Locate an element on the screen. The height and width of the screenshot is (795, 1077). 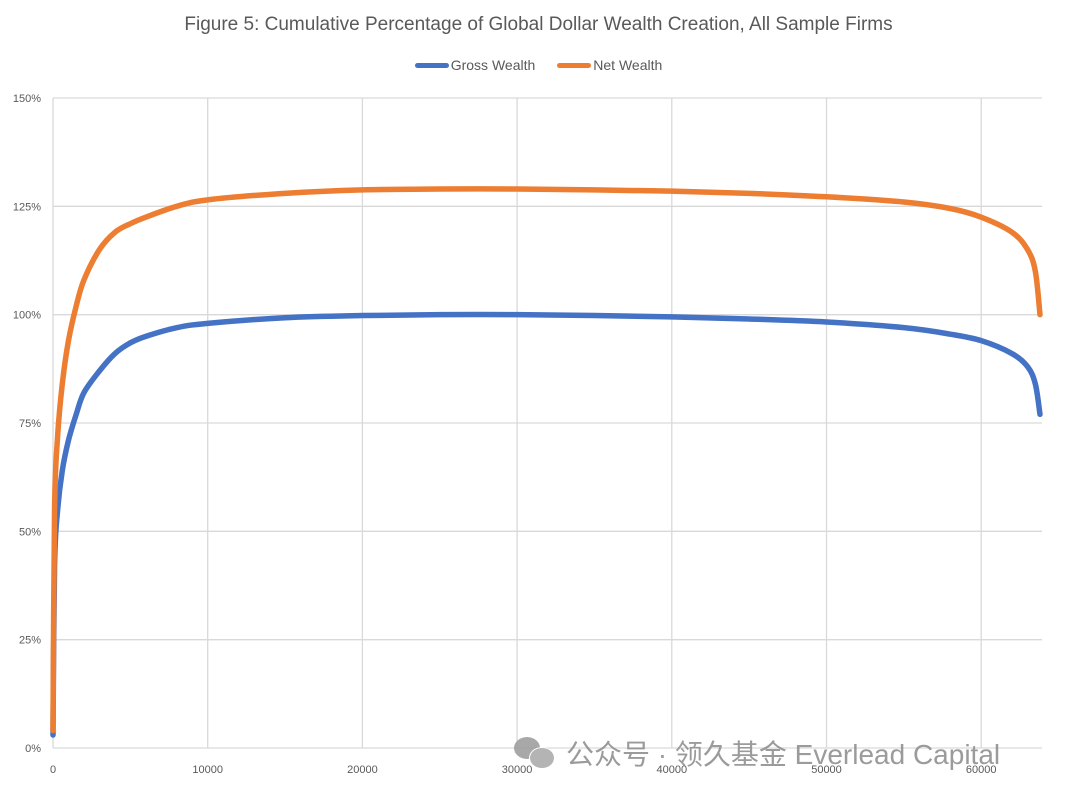
net-wealth-swatch-icon is located at coordinates (574, 65).